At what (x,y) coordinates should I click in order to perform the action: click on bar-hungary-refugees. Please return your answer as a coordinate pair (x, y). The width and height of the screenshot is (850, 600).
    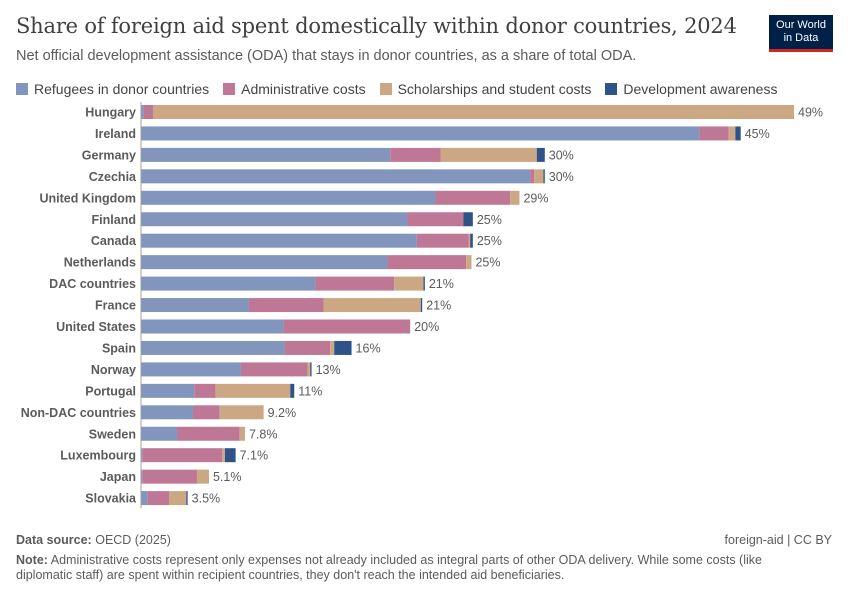
    Looking at the image, I should click on (142, 112).